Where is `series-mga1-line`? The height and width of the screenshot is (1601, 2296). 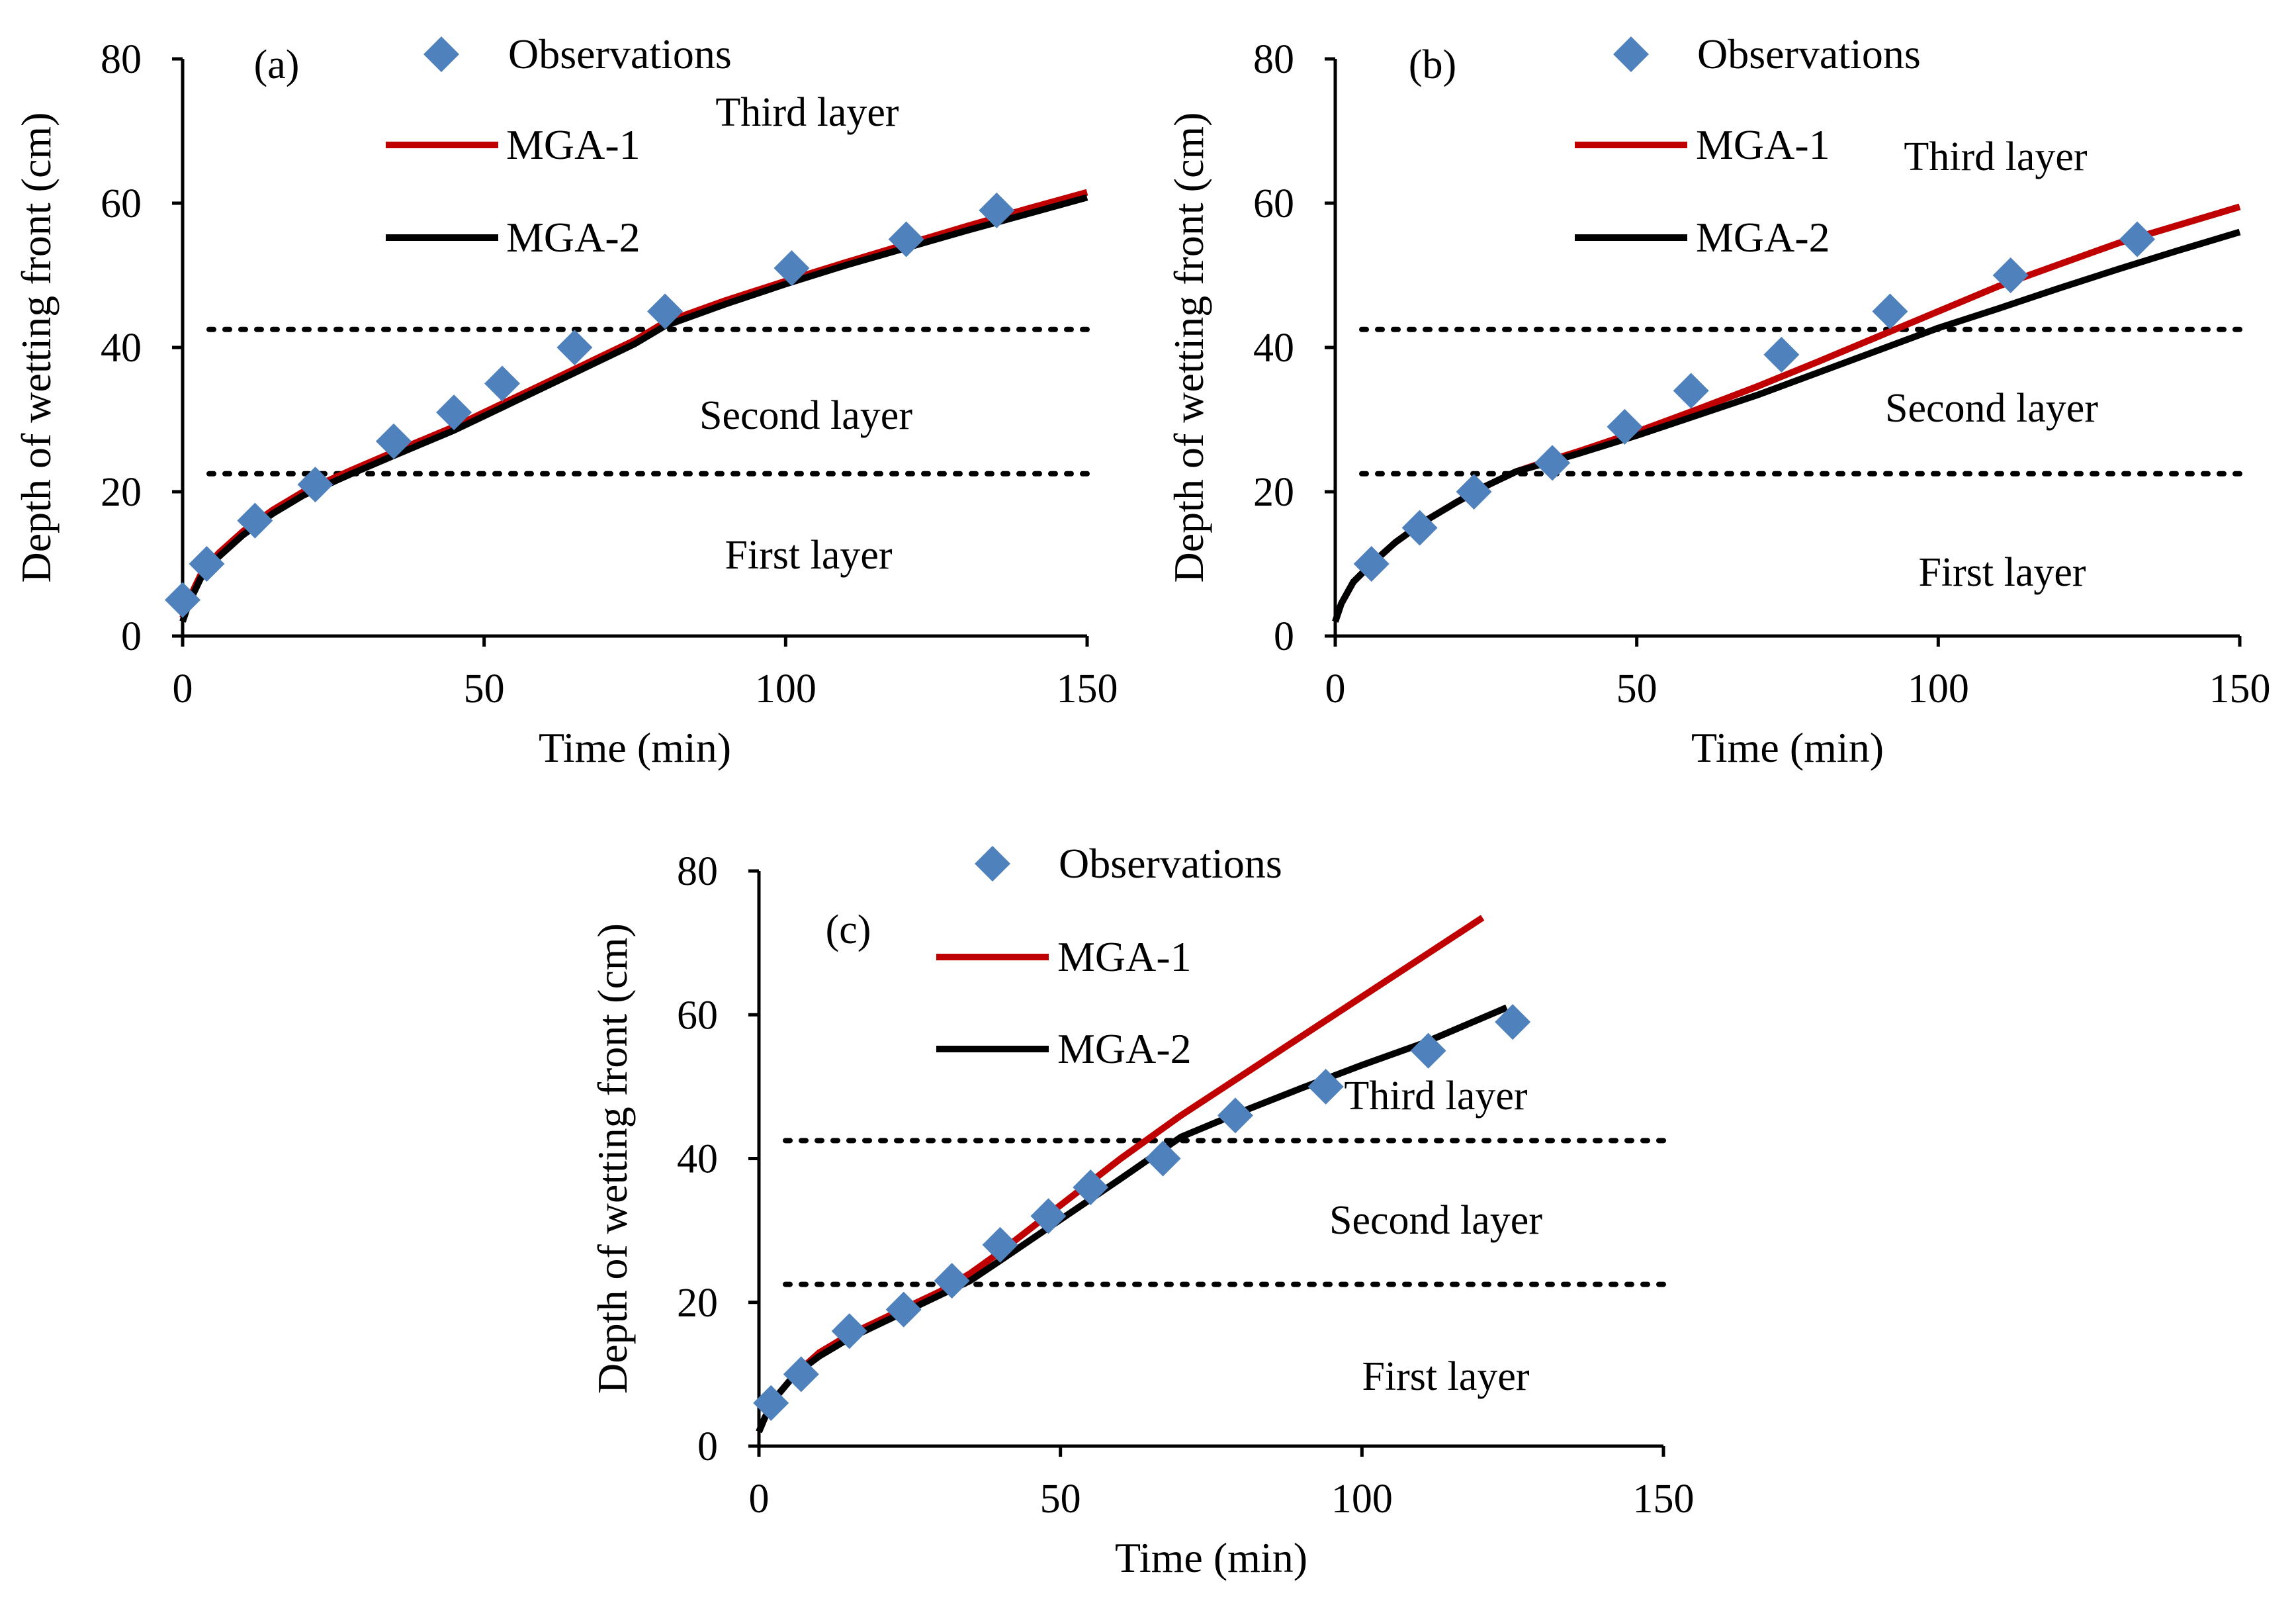
series-mga1-line is located at coordinates (1786, 413).